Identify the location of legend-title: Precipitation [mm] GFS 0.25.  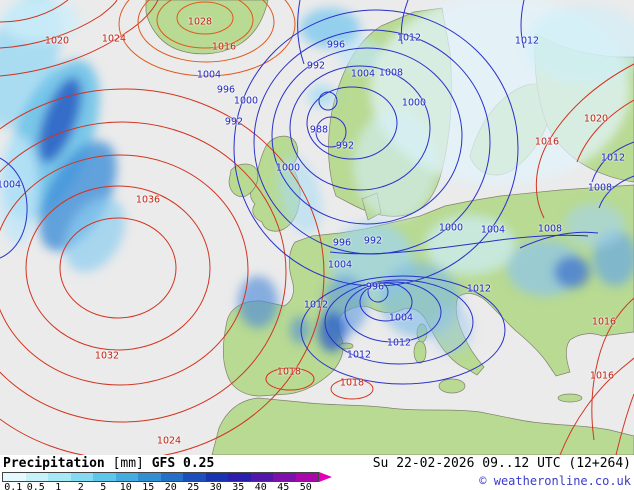
(108, 463).